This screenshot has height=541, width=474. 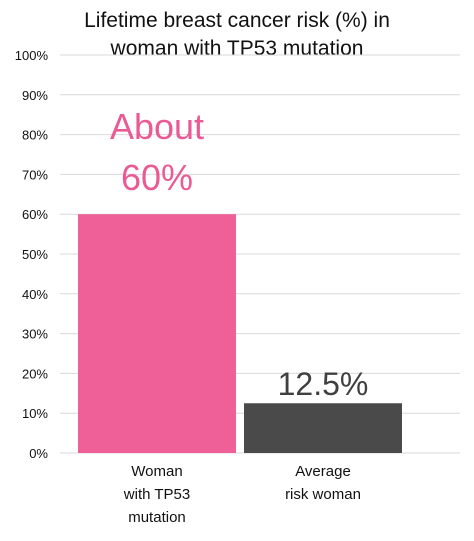 I want to click on y-tick-label: 50%, so click(x=35, y=254).